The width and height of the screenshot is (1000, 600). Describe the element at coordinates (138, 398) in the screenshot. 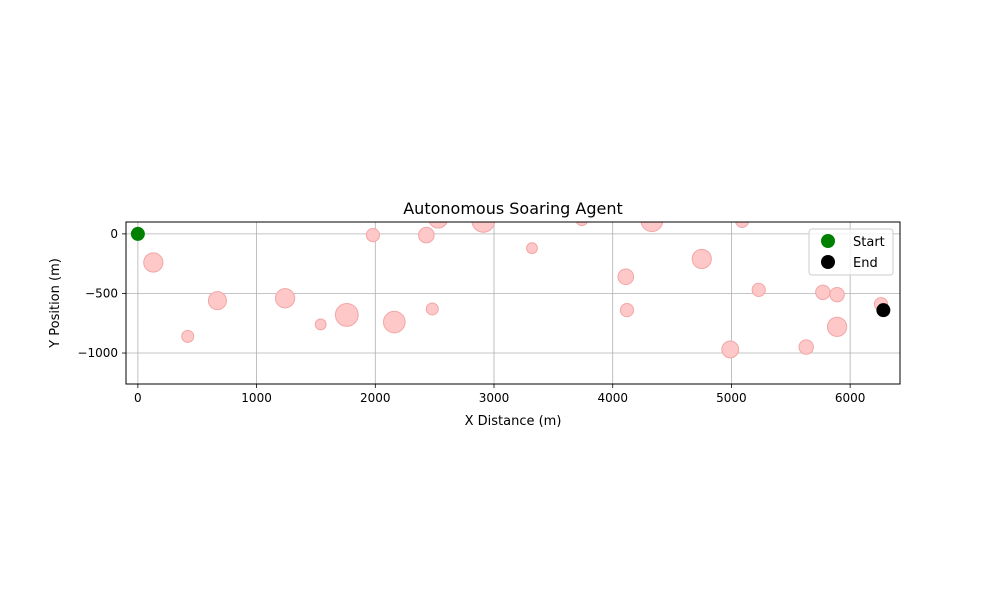

I see `x-tick-label: 0` at that location.